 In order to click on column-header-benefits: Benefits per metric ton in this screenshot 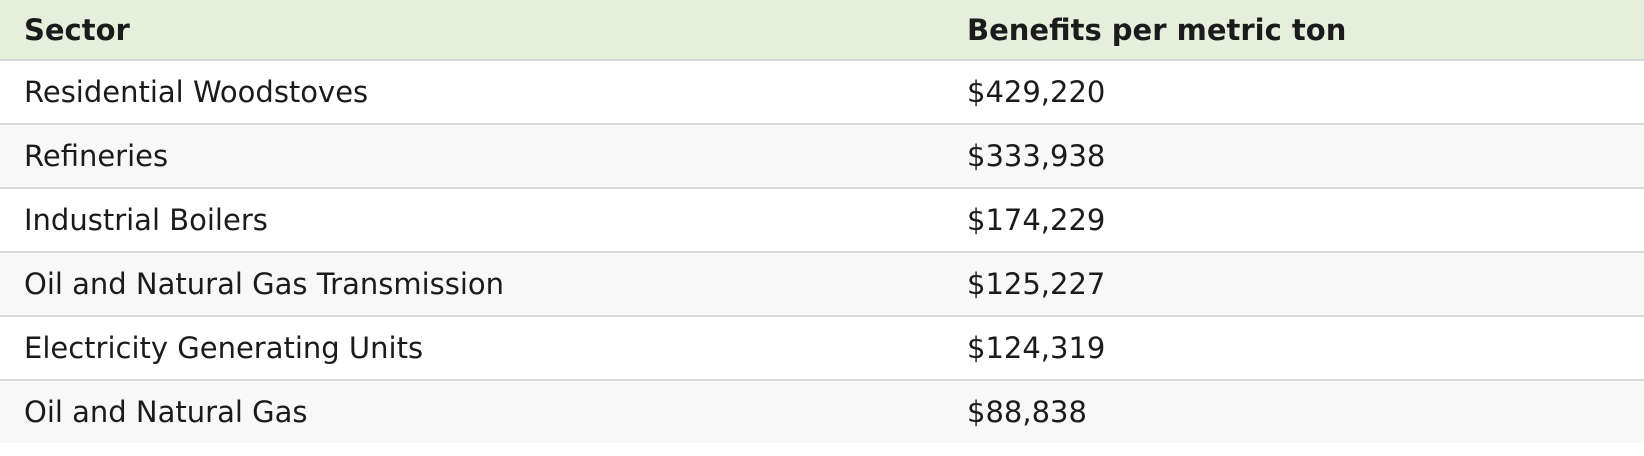, I will do `click(1293, 30)`.